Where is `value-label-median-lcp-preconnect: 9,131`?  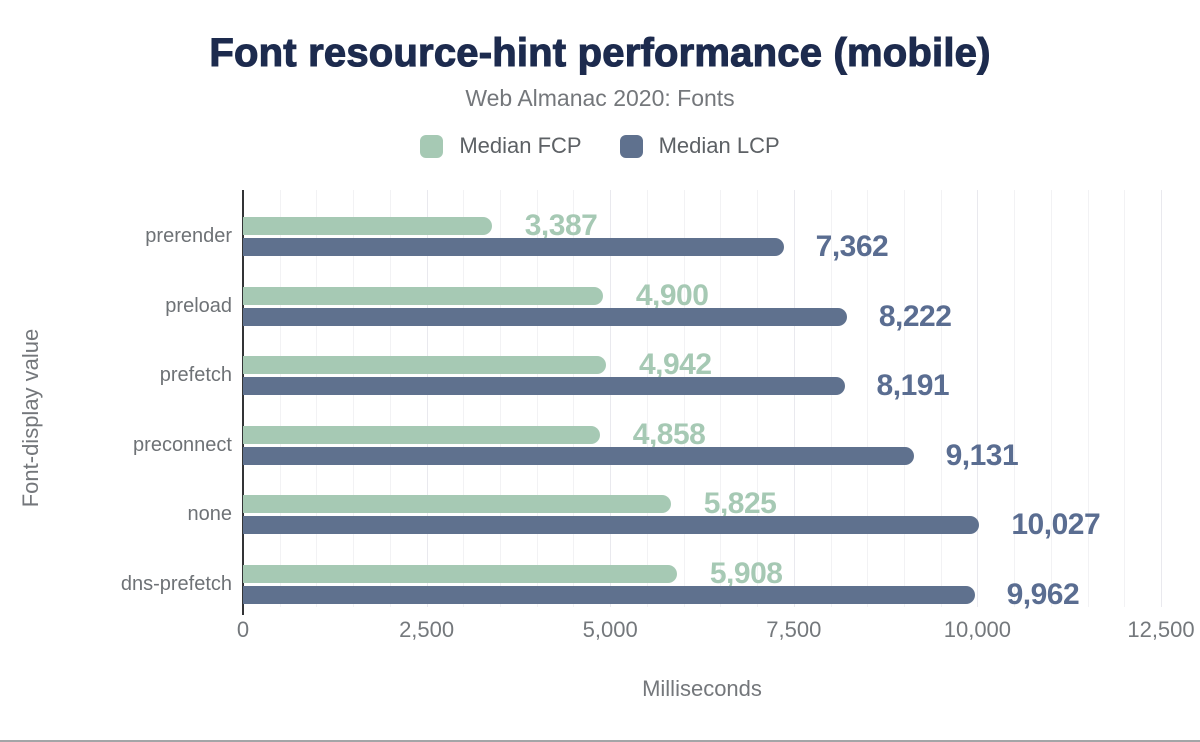 value-label-median-lcp-preconnect: 9,131 is located at coordinates (982, 455).